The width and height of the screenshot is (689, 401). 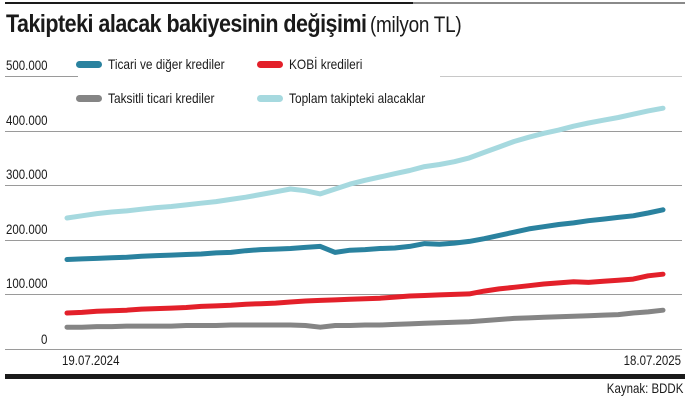 I want to click on y-tick-300000: 300.000, so click(x=27, y=174).